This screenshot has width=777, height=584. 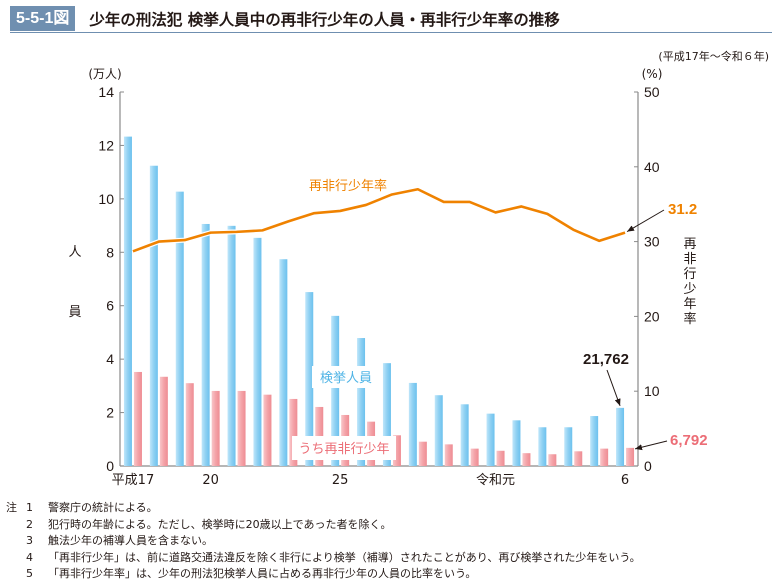 What do you see at coordinates (210, 480) in the screenshot?
I see `x-tick-label: 20` at bounding box center [210, 480].